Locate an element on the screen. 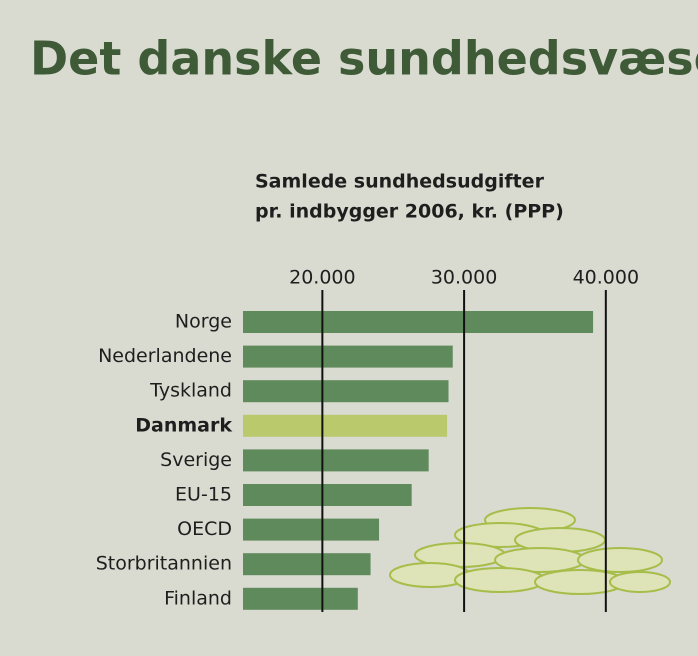 This screenshot has width=698, height=656. y-tick-label: Norge is located at coordinates (203, 322).